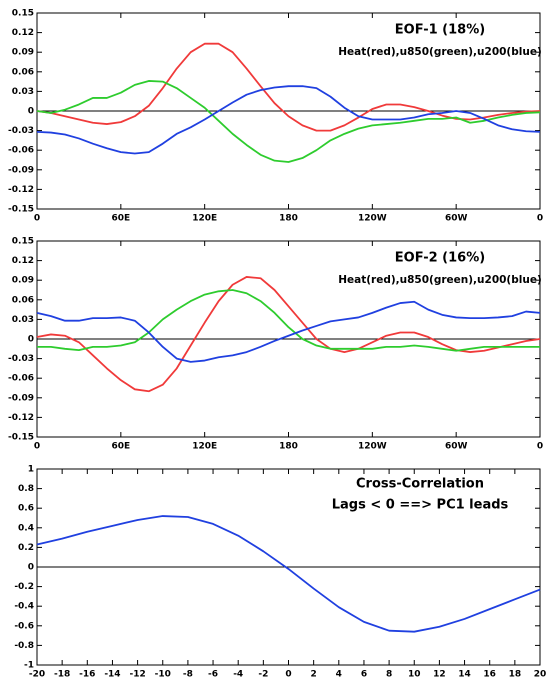  I want to click on x-tick-label: 16, so click(489, 675).